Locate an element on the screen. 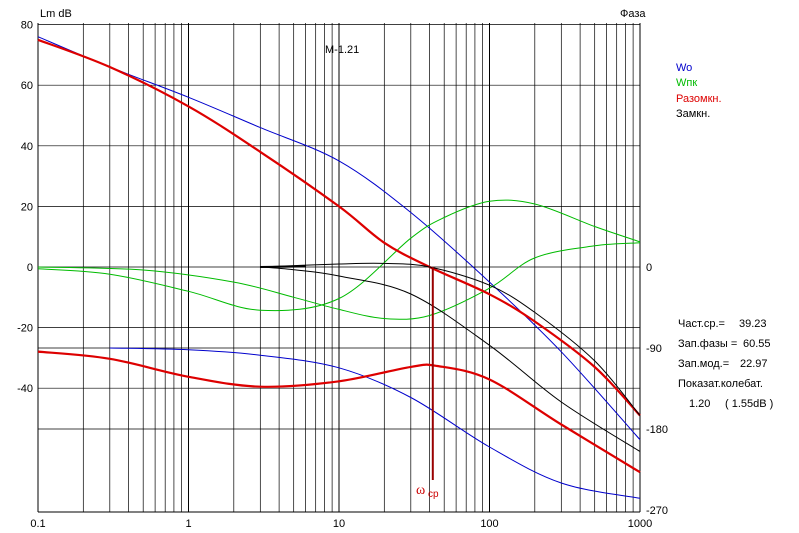 This screenshot has width=799, height=533. x-tick-label: 10 is located at coordinates (339, 524).